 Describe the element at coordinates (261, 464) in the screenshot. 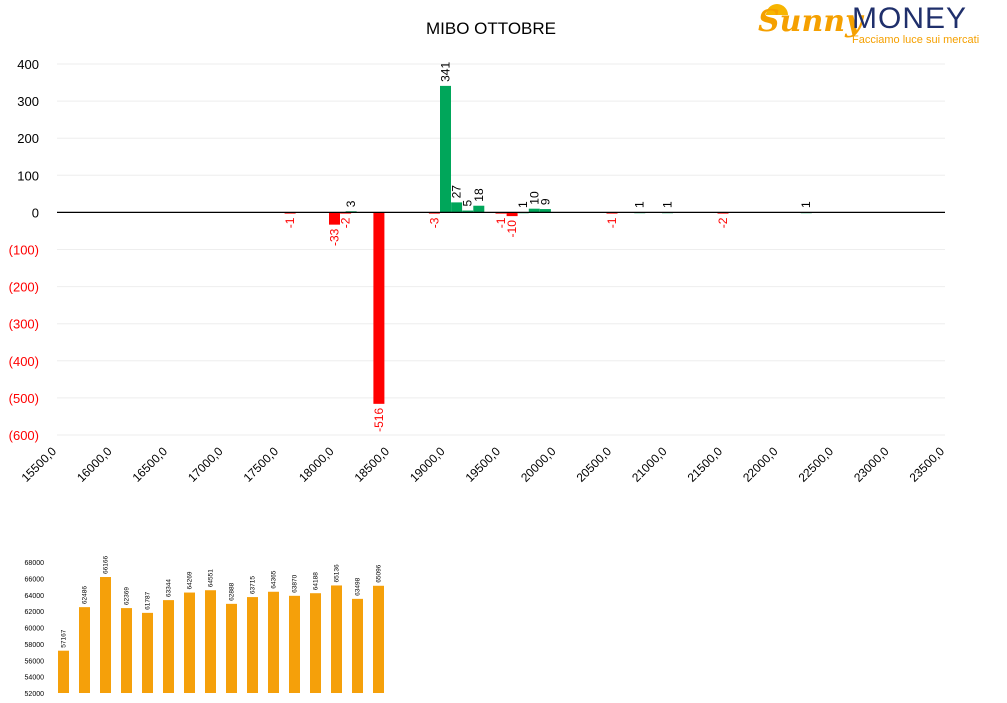

I see `x-tick-label: 17500,0` at that location.